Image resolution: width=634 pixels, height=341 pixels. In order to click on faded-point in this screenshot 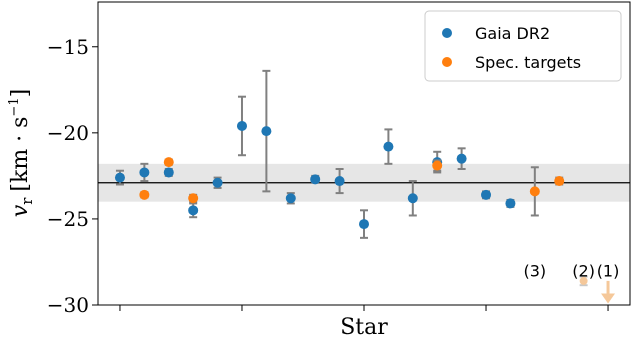, I will do `click(583, 280)`.